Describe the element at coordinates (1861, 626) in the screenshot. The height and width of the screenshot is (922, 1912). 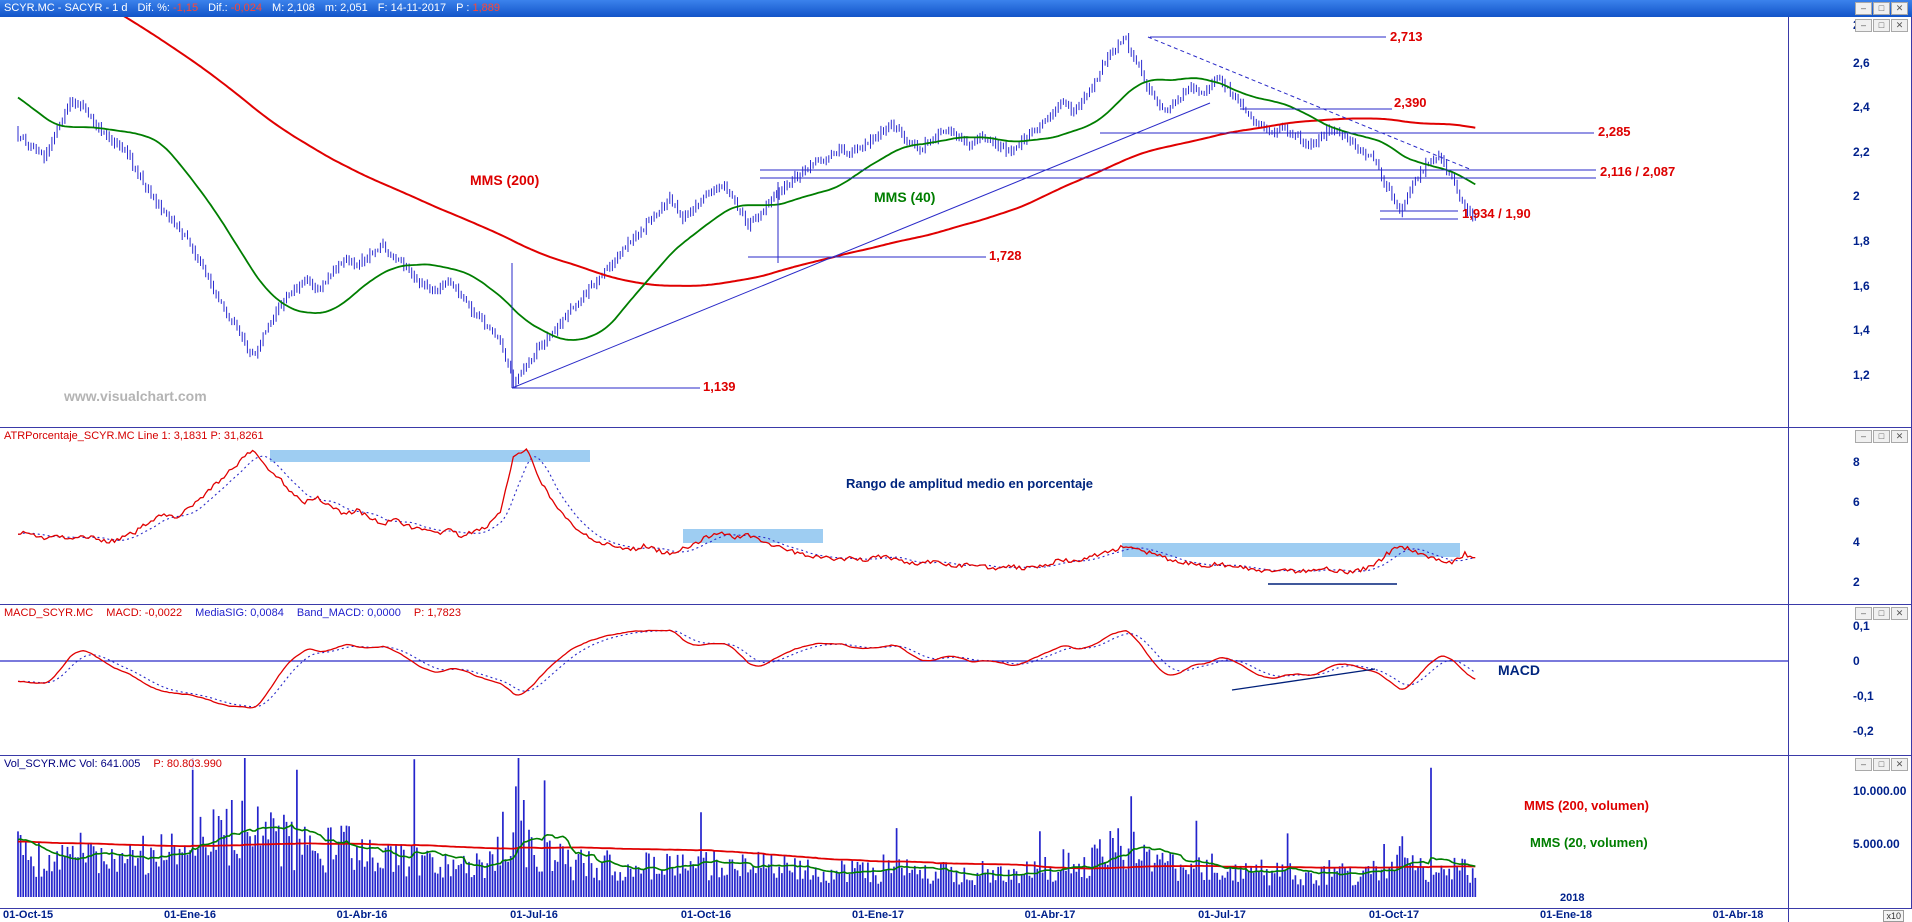
I see `y-tick: 0,1` at that location.